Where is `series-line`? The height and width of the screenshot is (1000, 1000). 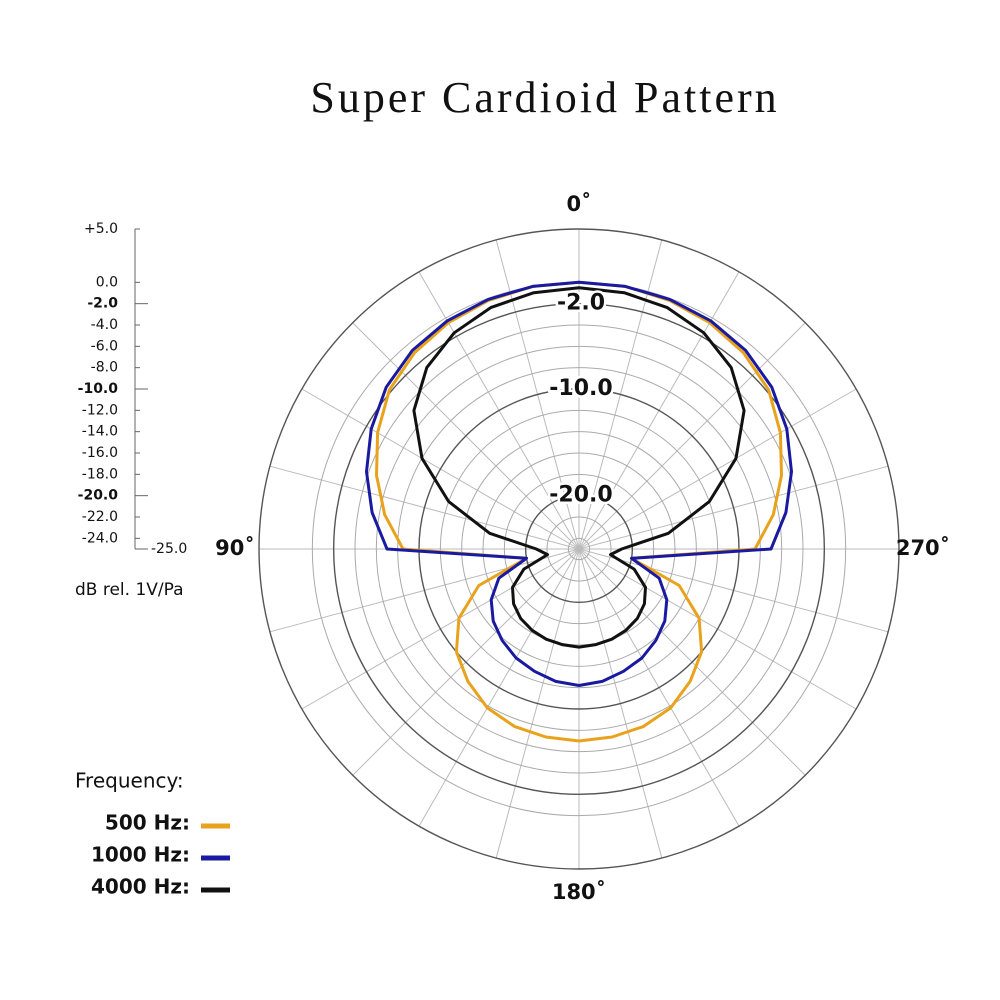 series-line is located at coordinates (579, 467).